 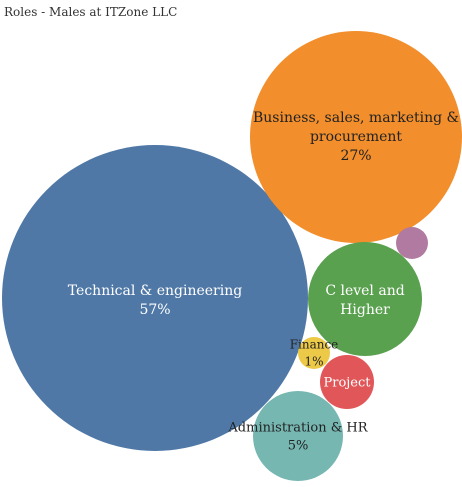 What do you see at coordinates (154, 310) in the screenshot?
I see `value-label-technical-engineering: 57%` at bounding box center [154, 310].